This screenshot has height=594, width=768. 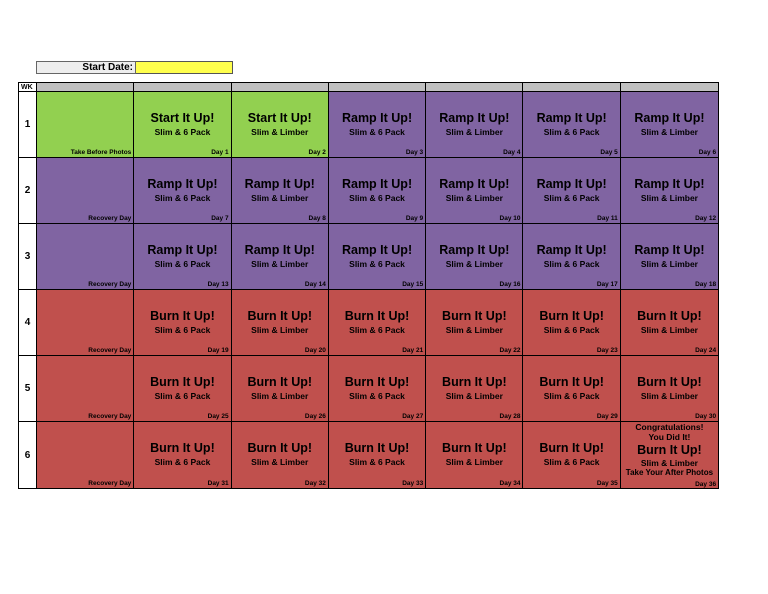 What do you see at coordinates (572, 323) in the screenshot?
I see `workout-day-cell: Burn It Up! Slim & 6 Pack Day 23` at bounding box center [572, 323].